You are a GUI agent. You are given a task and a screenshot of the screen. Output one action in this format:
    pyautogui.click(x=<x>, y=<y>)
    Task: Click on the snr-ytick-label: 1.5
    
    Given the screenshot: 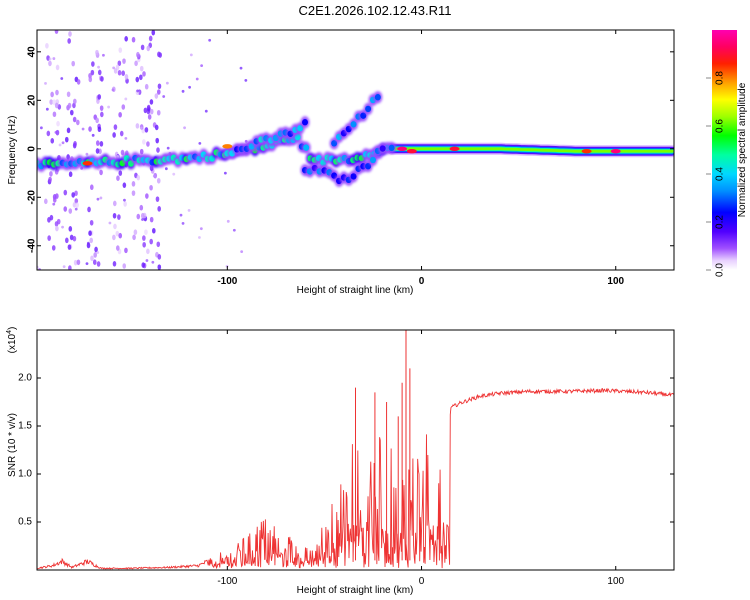 What is the action you would take?
    pyautogui.click(x=25, y=426)
    